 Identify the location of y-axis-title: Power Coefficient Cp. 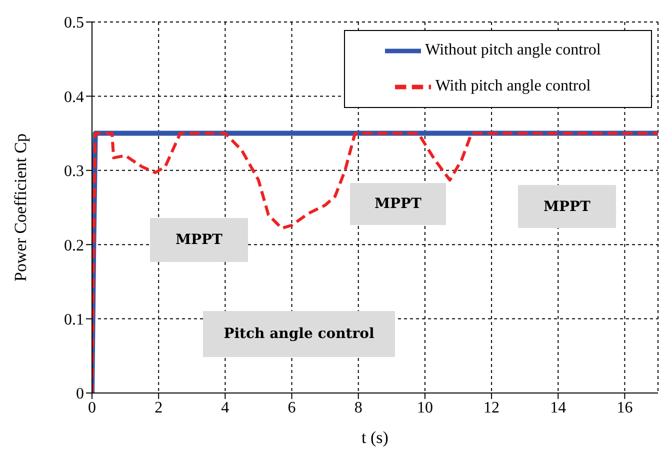
(20, 208).